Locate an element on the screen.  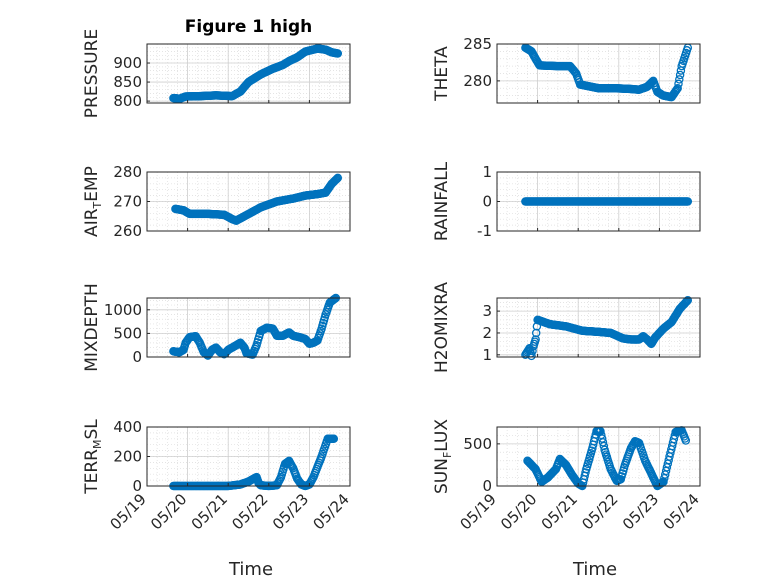
subplot-6: 1 2 3 H2OMIXRA is located at coordinates (566, 327).